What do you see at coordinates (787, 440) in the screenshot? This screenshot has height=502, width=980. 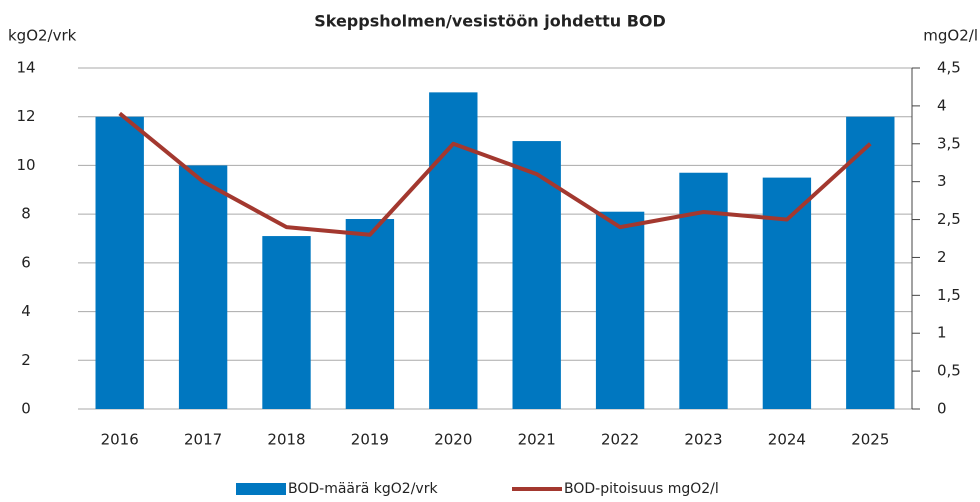 I see `x-tick-label: 2024` at bounding box center [787, 440].